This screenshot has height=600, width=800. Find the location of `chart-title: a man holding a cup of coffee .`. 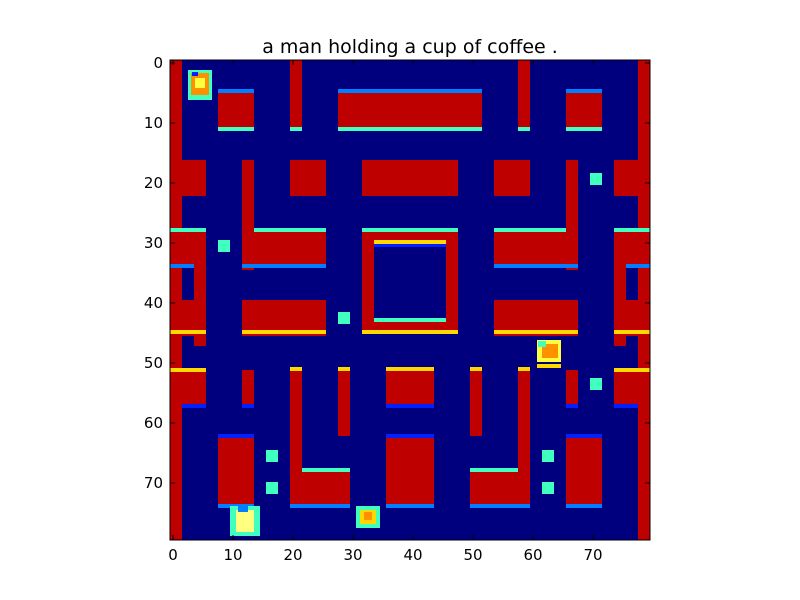

chart-title: a man holding a cup of coffee . is located at coordinates (410, 47).